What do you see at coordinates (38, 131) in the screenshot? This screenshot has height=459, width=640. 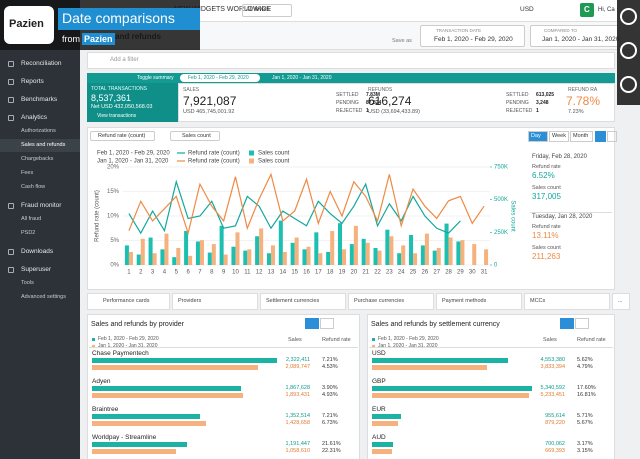 I see `nav-subitem: Authorizations` at bounding box center [38, 131].